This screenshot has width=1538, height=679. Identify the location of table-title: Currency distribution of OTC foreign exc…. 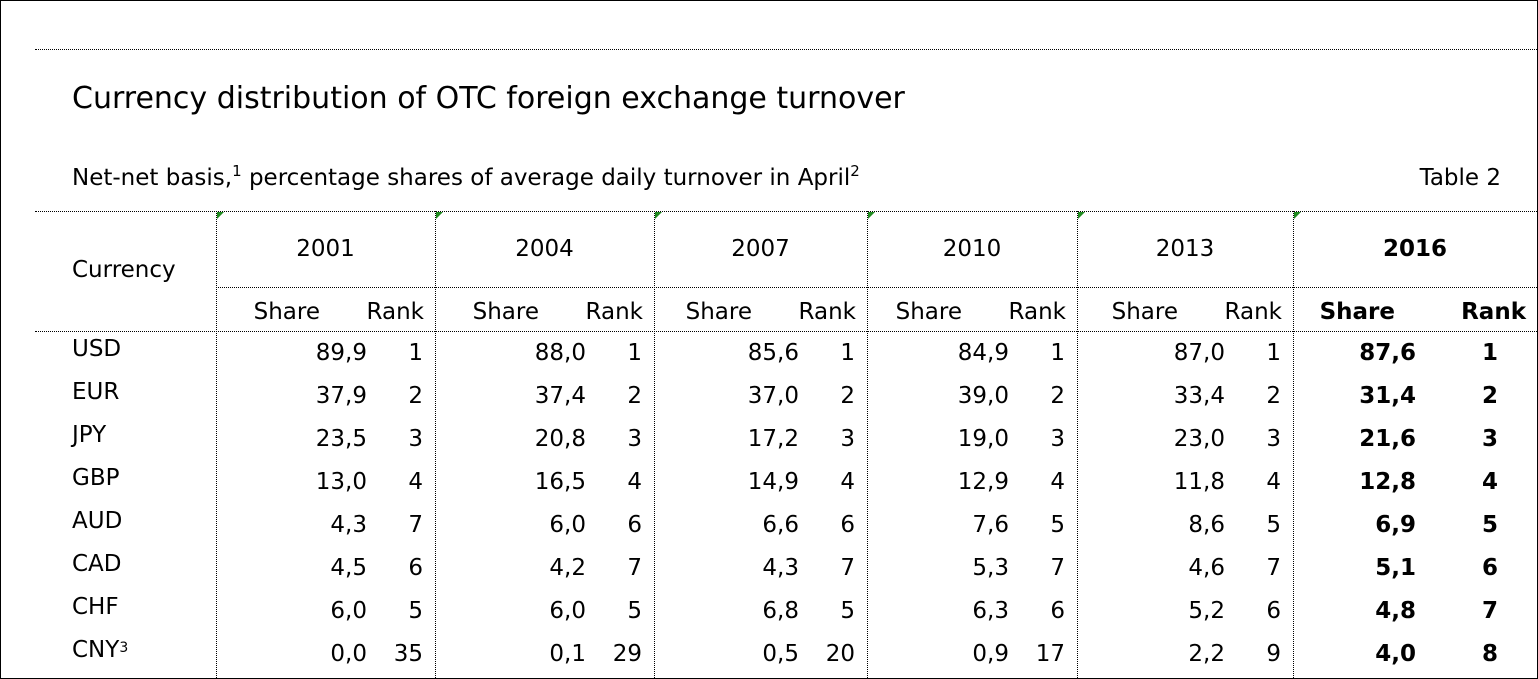
(488, 98).